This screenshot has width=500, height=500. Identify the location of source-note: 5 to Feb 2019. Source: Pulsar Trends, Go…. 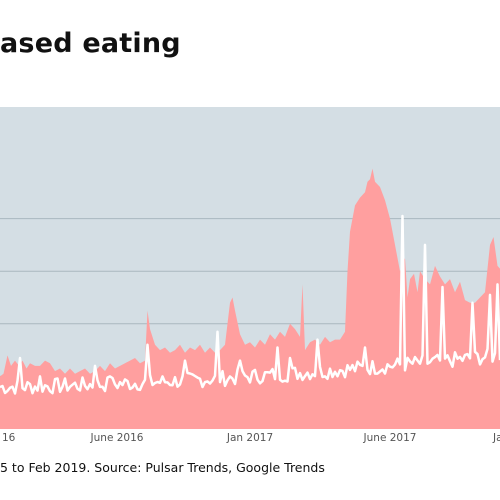
(162, 467).